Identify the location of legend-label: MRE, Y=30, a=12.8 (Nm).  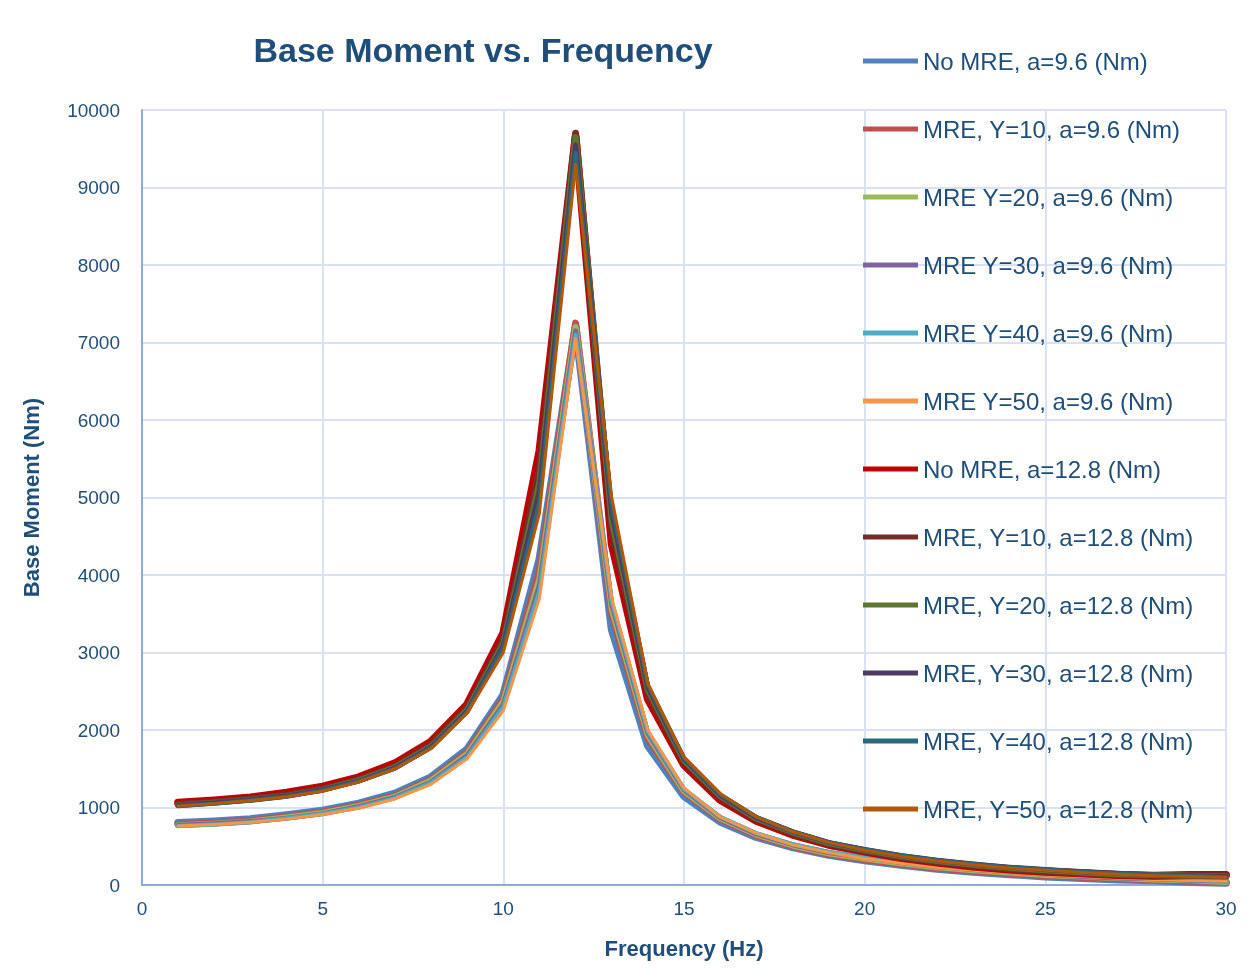
(1058, 673).